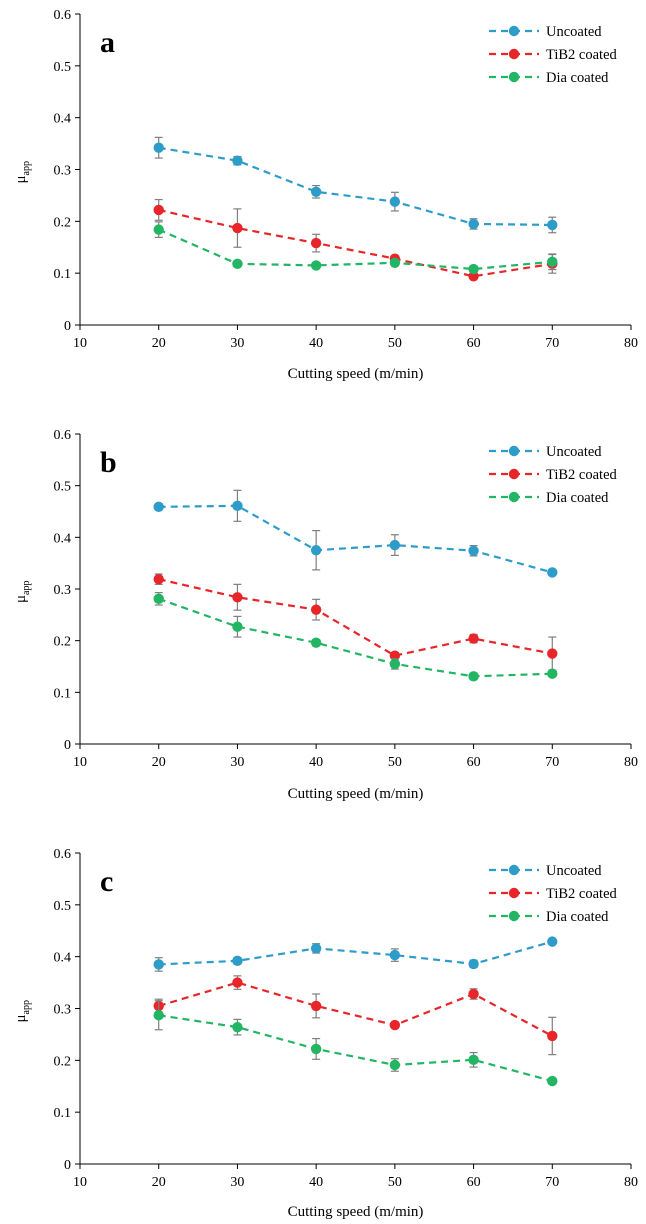 The width and height of the screenshot is (646, 1224). What do you see at coordinates (237, 343) in the screenshot?
I see `x-tick-label: 30` at bounding box center [237, 343].